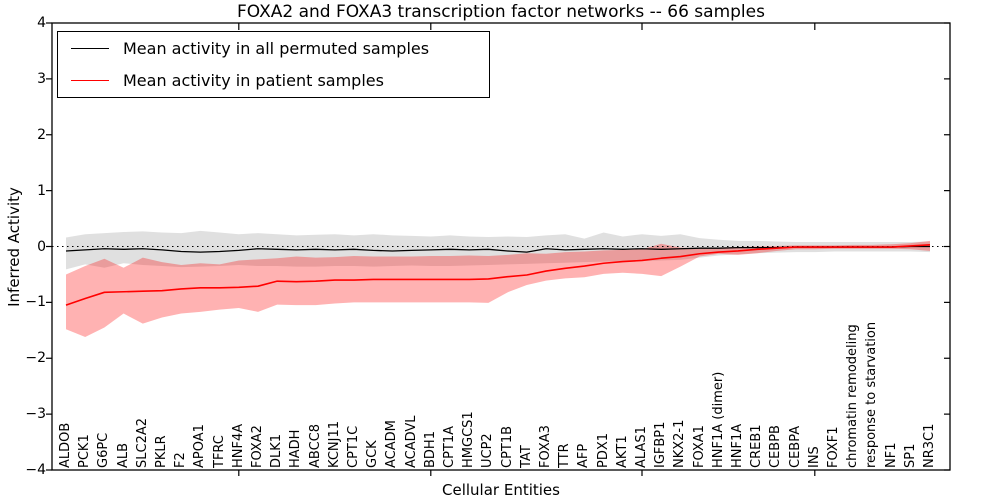 The image size is (1000, 500). Describe the element at coordinates (277, 450) in the screenshot. I see `x-tick-label: DLK1` at that location.